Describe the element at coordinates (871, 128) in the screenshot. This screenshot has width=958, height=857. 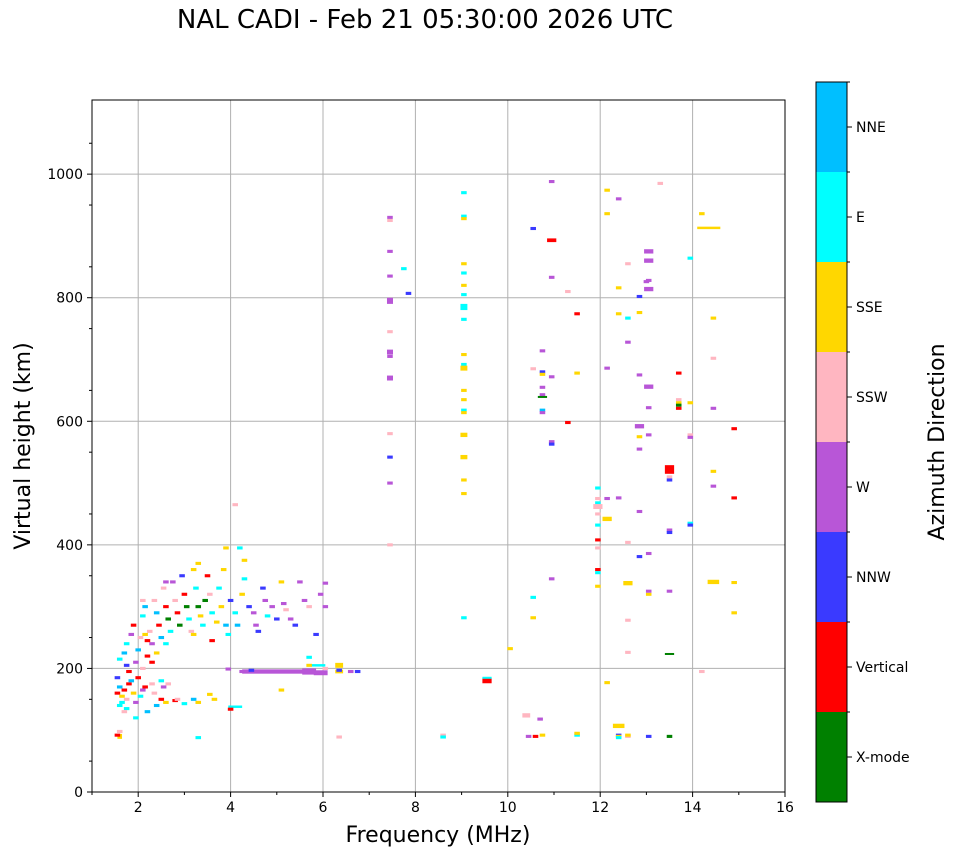
I see `colorbar-tick-label: NNE` at that location.